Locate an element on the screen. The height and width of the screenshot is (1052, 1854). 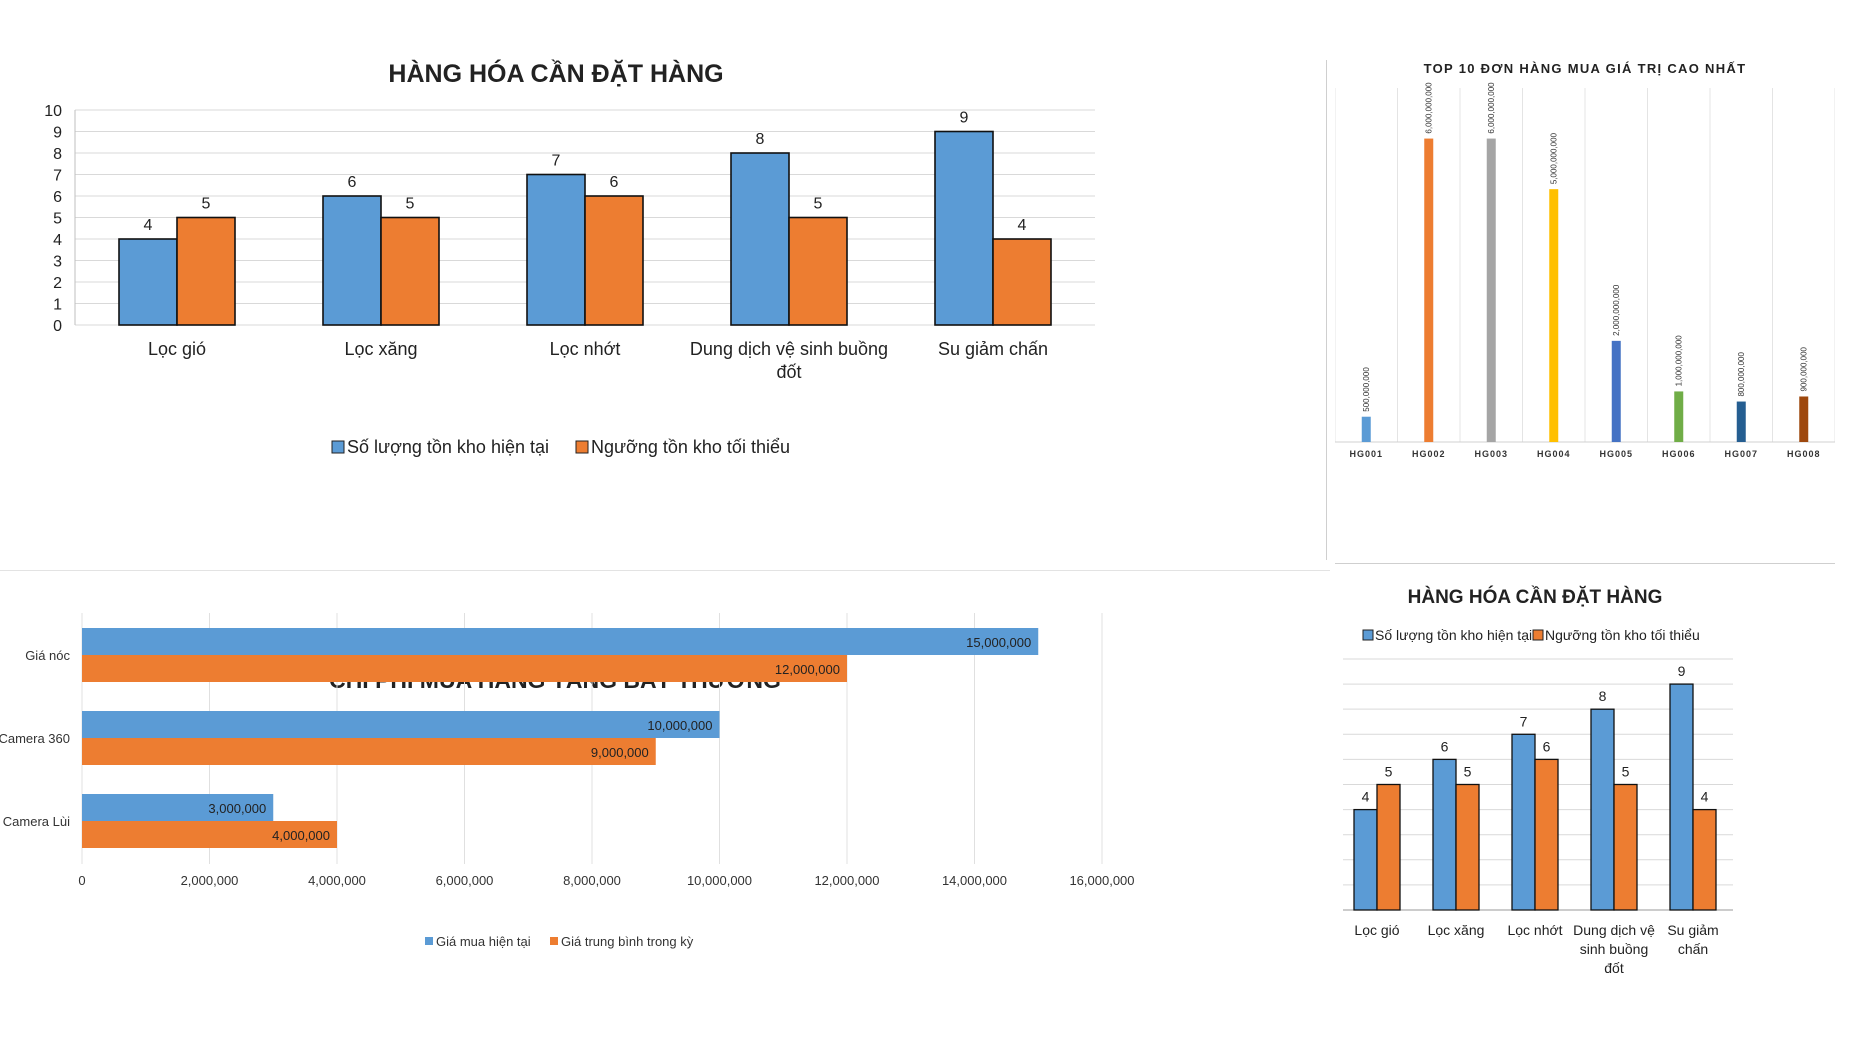
legend-label: Ngưỡng tồn kho tối thiểu is located at coordinates (1622, 635).